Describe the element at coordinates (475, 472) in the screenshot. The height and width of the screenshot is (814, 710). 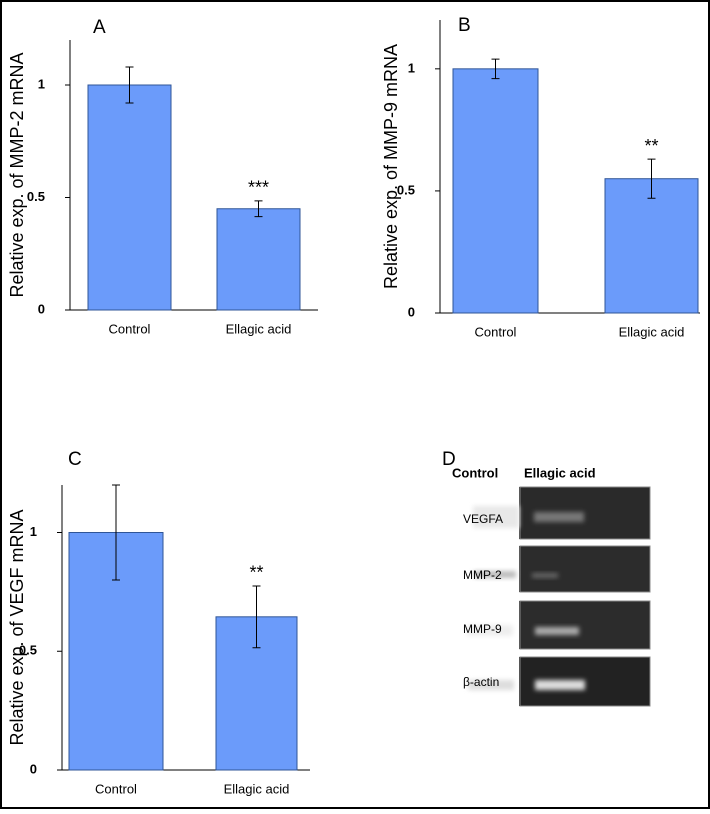
I see `gel-column: Control` at that location.